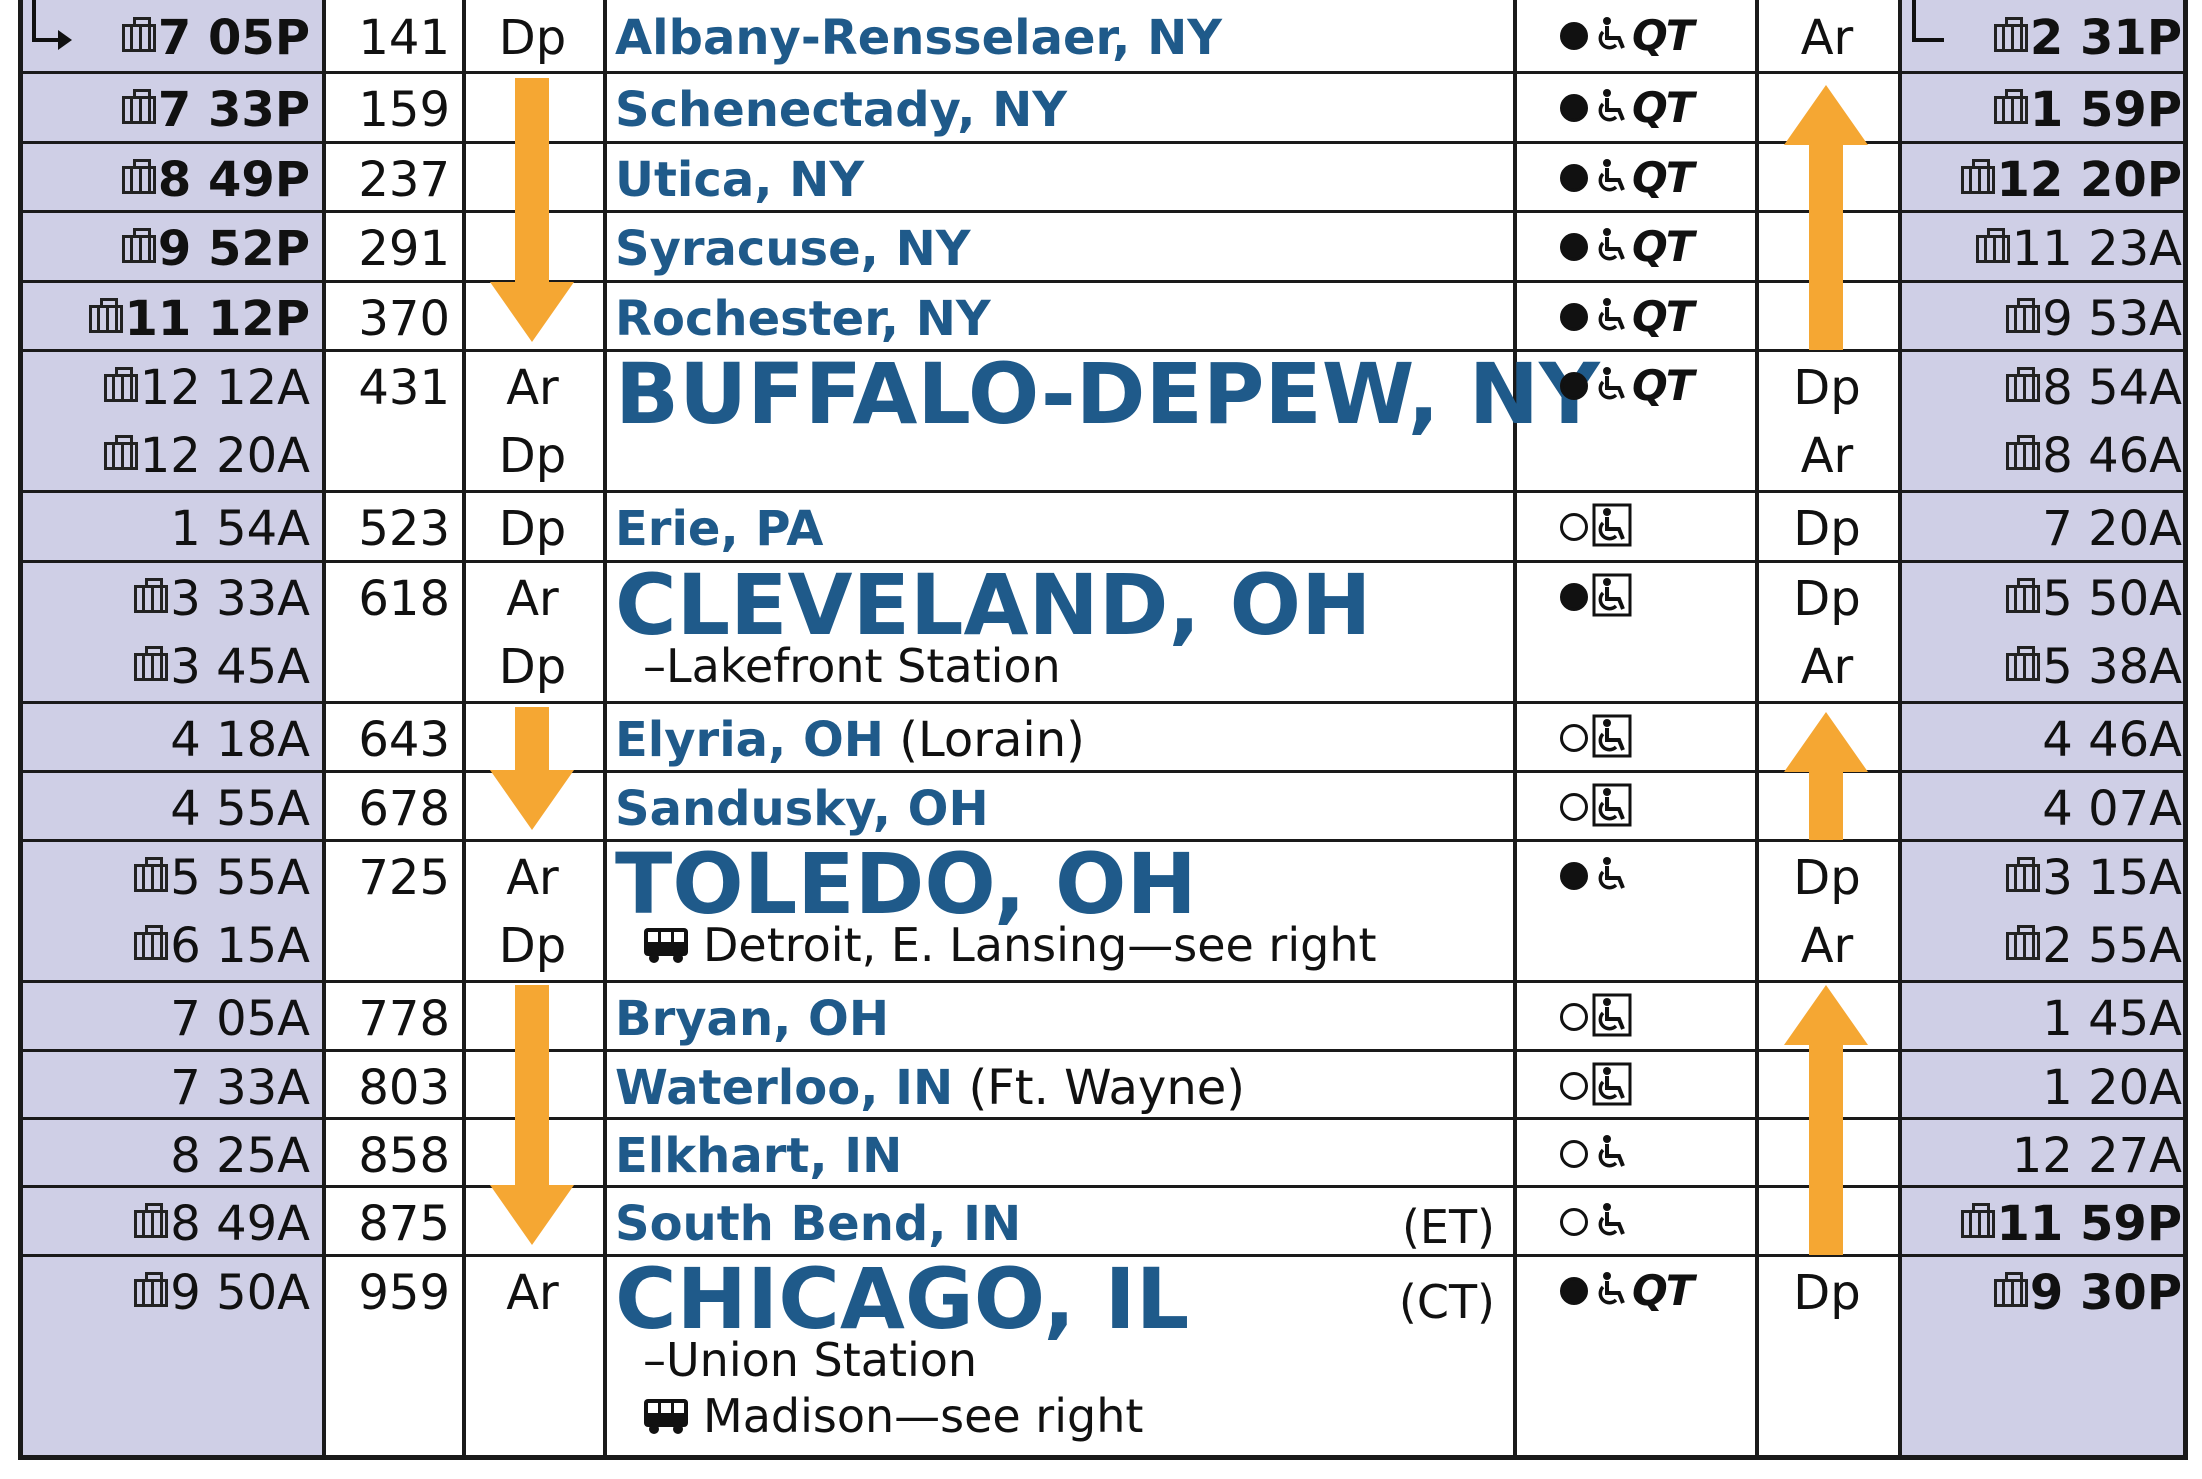 The width and height of the screenshot is (2202, 1479). Describe the element at coordinates (802, 809) in the screenshot. I see `station-name-text: Sandusky, OH` at that location.